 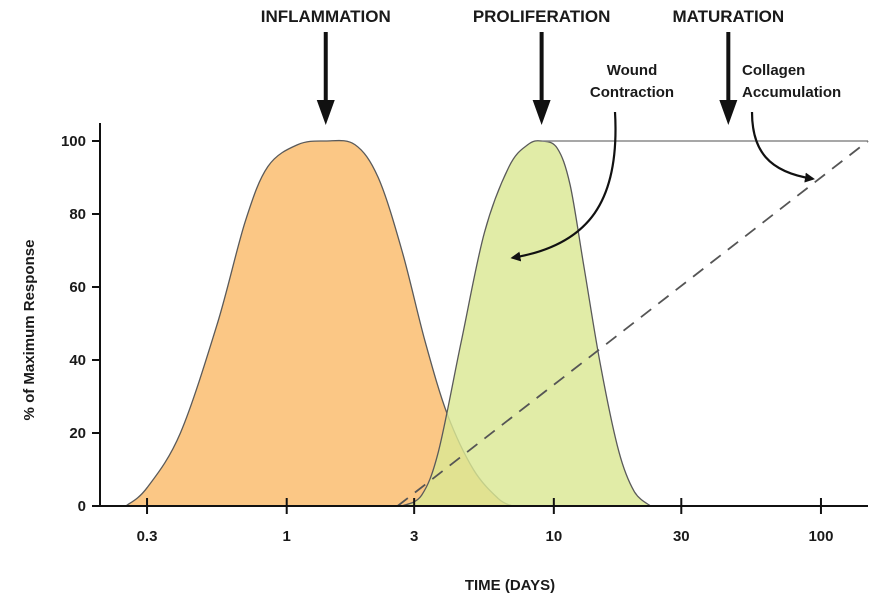 I want to click on phase-label: INFLAMMATION, so click(x=326, y=16).